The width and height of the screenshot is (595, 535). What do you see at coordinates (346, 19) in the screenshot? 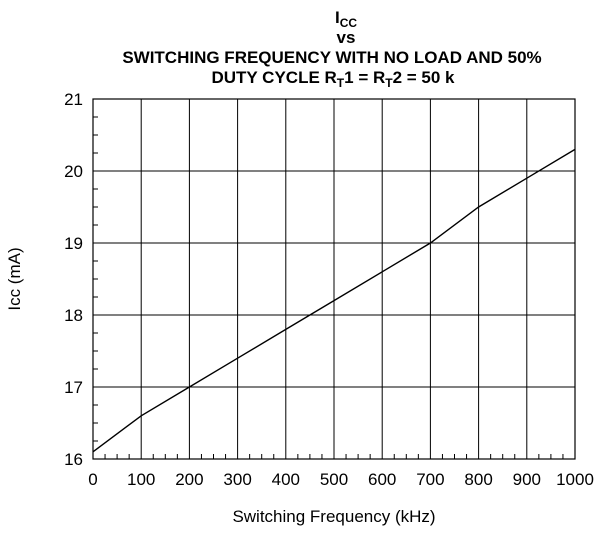
I see `title-line-1: ICC` at bounding box center [346, 19].